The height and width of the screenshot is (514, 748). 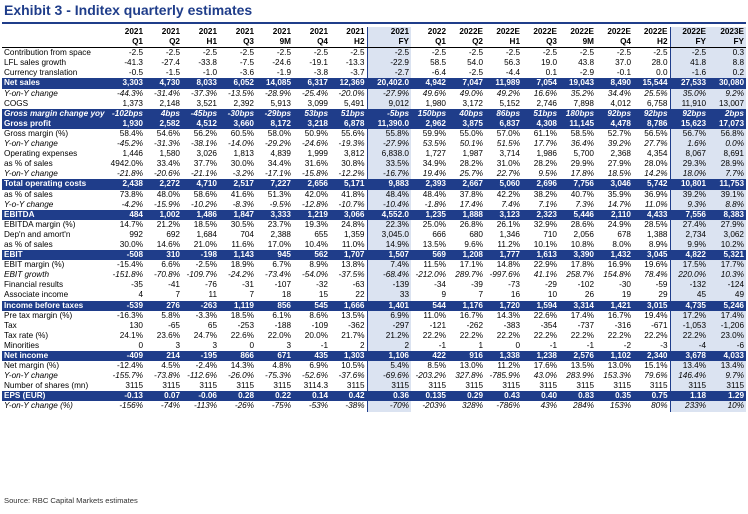 What do you see at coordinates (28, 164) in the screenshot?
I see `row-label: as % of sales` at bounding box center [28, 164].